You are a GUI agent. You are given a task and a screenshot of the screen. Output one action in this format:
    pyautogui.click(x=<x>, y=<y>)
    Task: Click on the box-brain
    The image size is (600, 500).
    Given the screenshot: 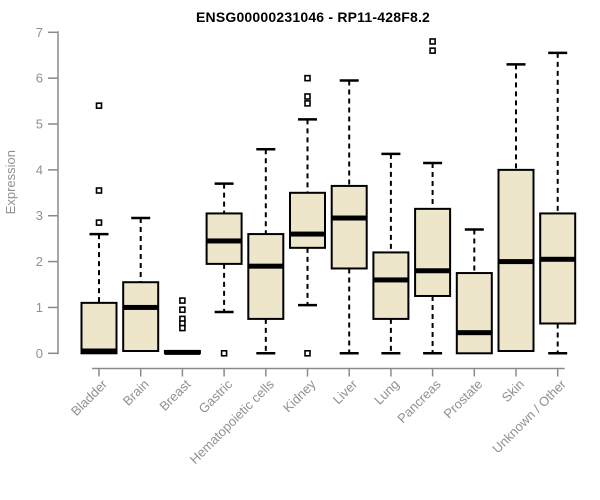 What is the action you would take?
    pyautogui.click(x=141, y=284)
    